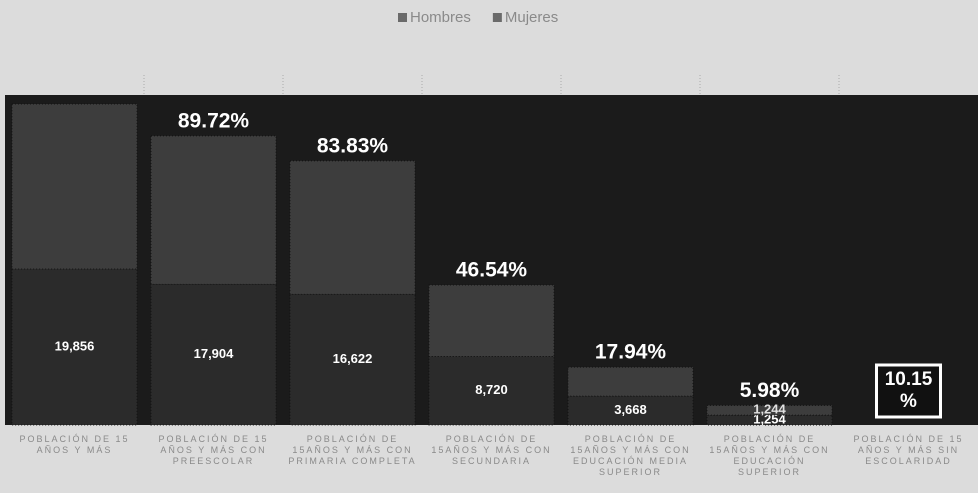  What do you see at coordinates (531, 17) in the screenshot?
I see `legend-label: Mujeres` at bounding box center [531, 17].